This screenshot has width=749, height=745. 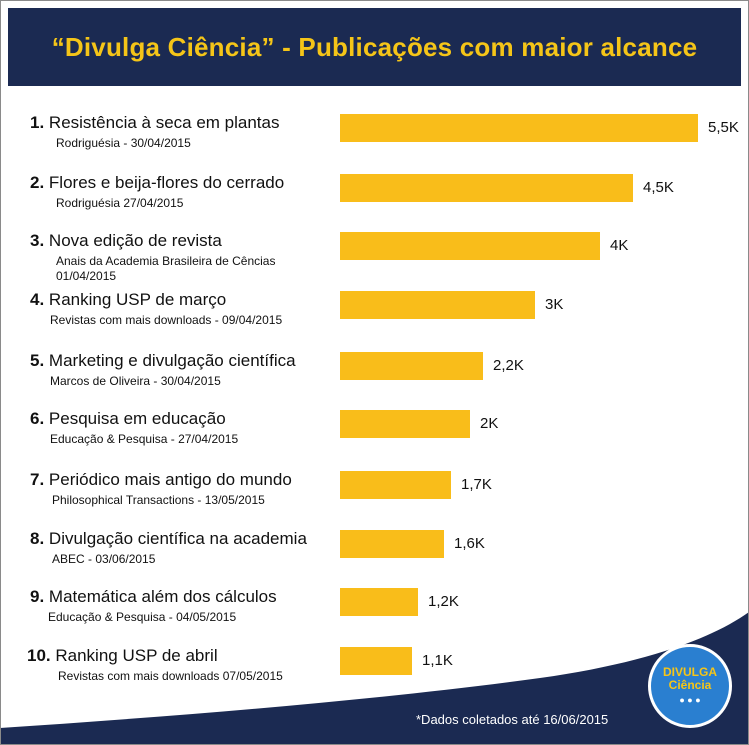 What do you see at coordinates (142, 617) in the screenshot?
I see `publication-subtitle: Educação & Pesquisa - 04/05/2015` at bounding box center [142, 617].